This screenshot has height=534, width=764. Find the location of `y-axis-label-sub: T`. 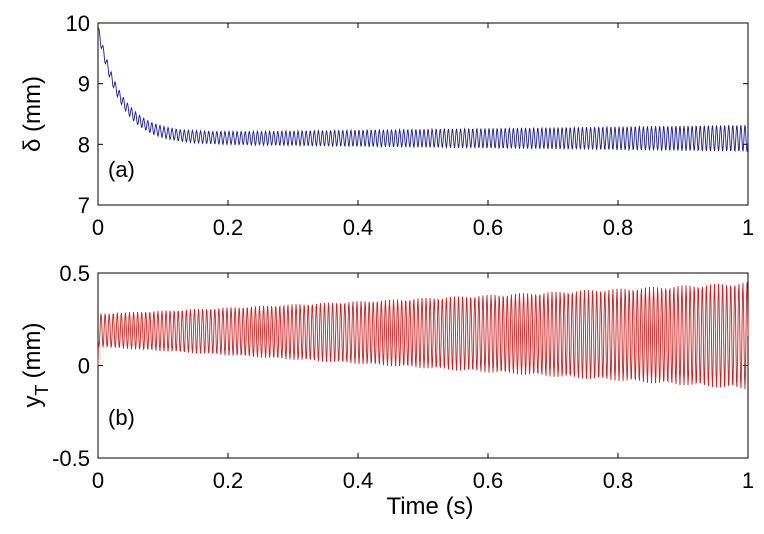

y-axis-label-sub: T is located at coordinates (42, 389).